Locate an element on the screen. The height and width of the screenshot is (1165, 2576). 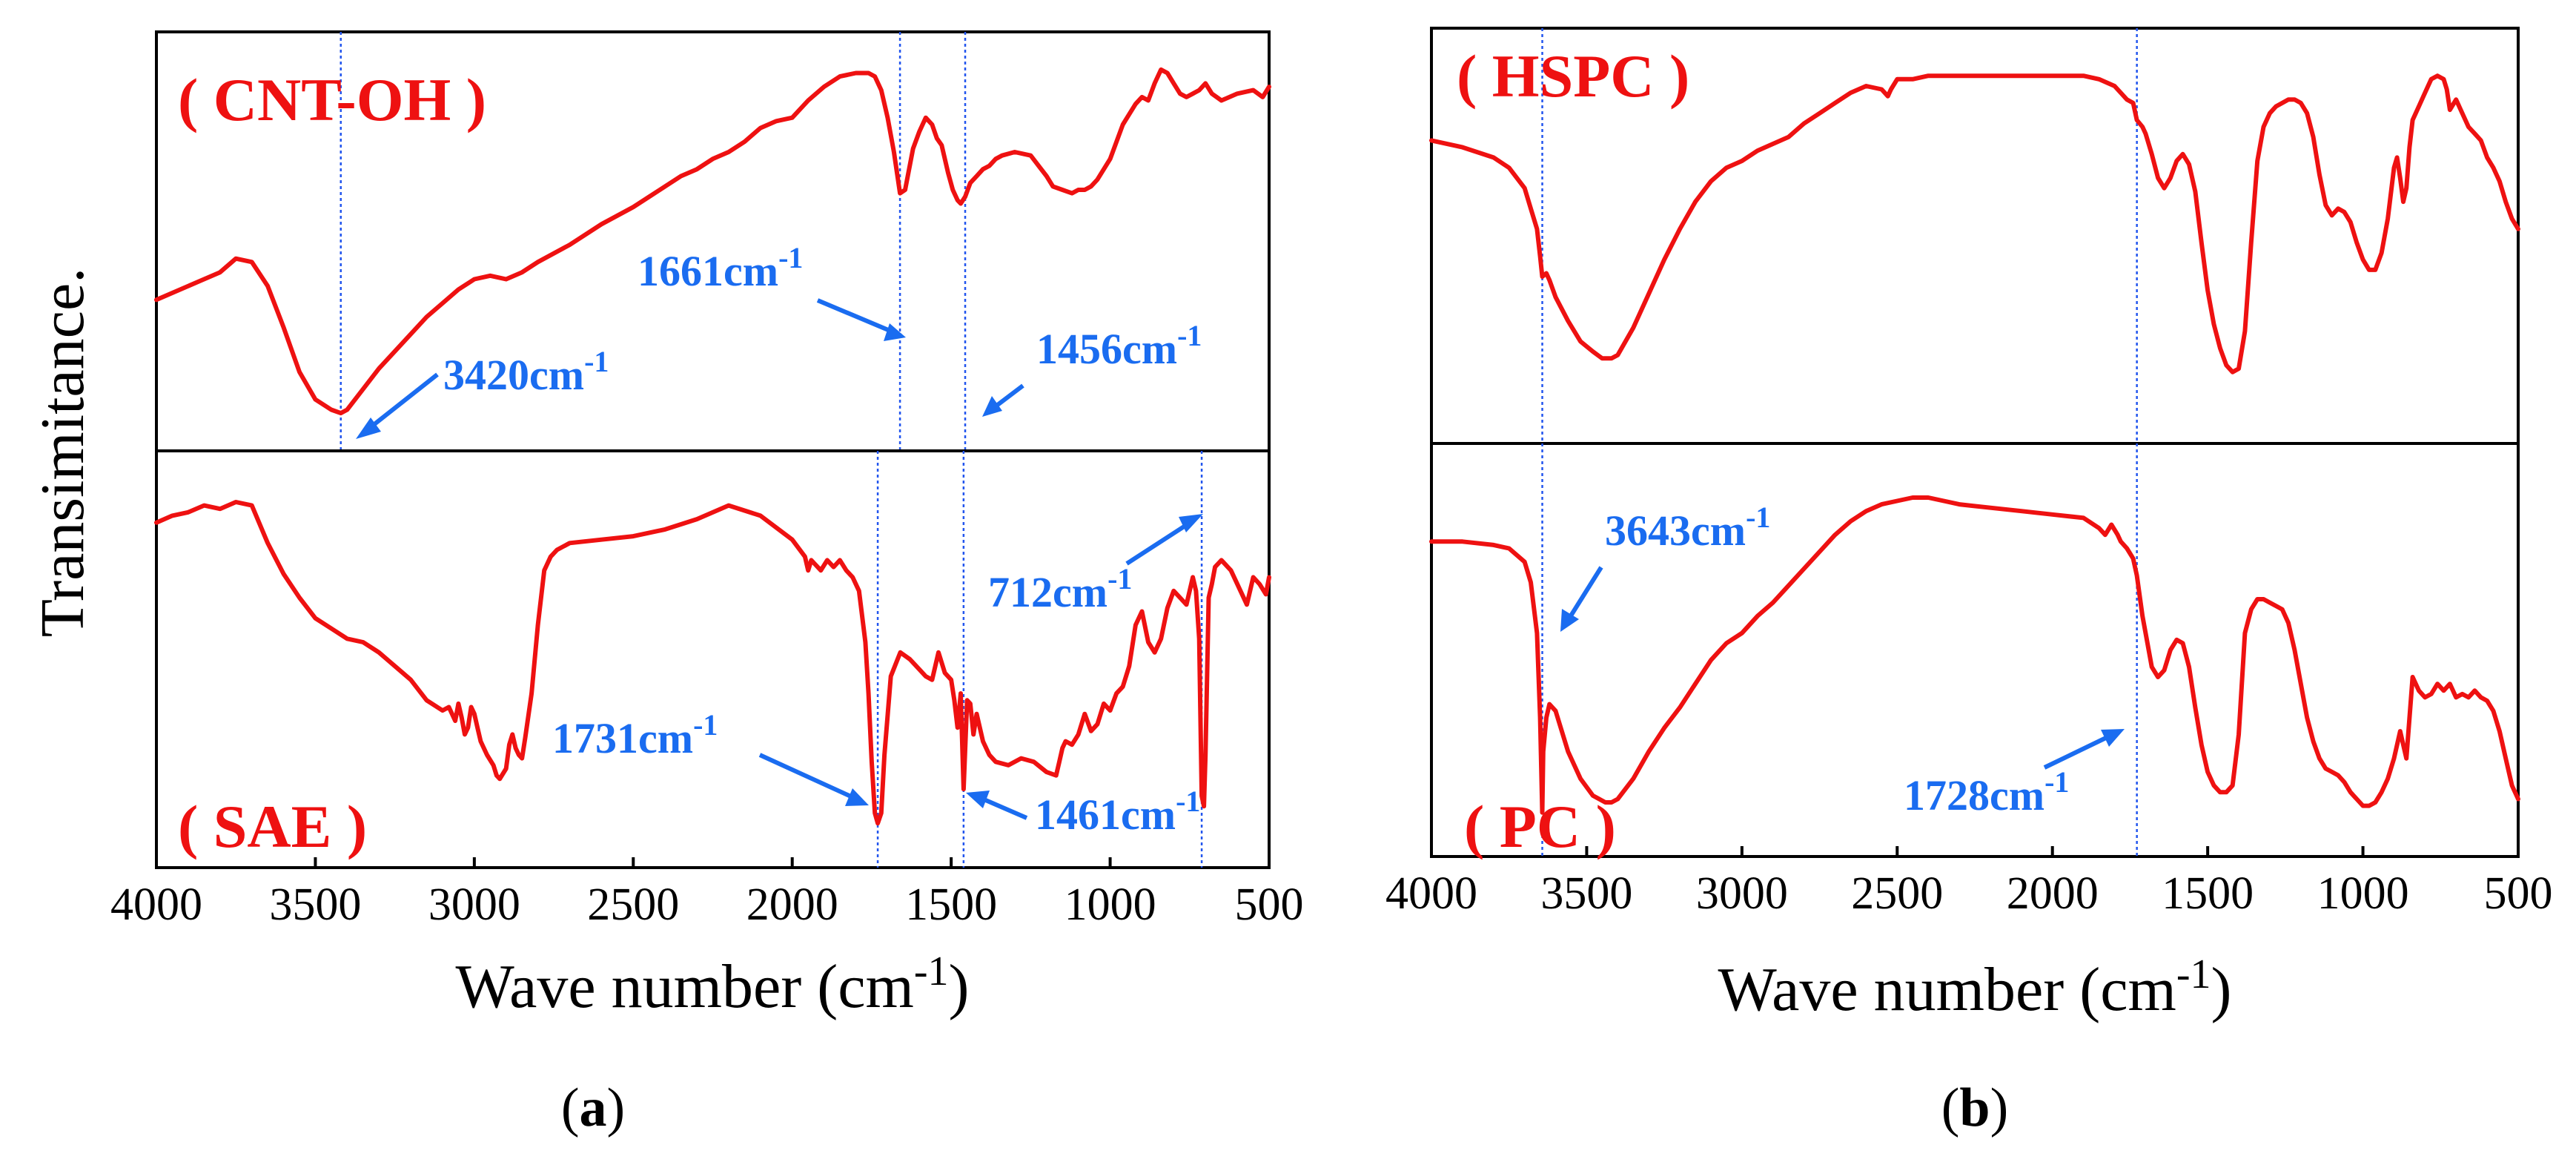
annotation-3420: 3420cm-1 is located at coordinates (482, 392).